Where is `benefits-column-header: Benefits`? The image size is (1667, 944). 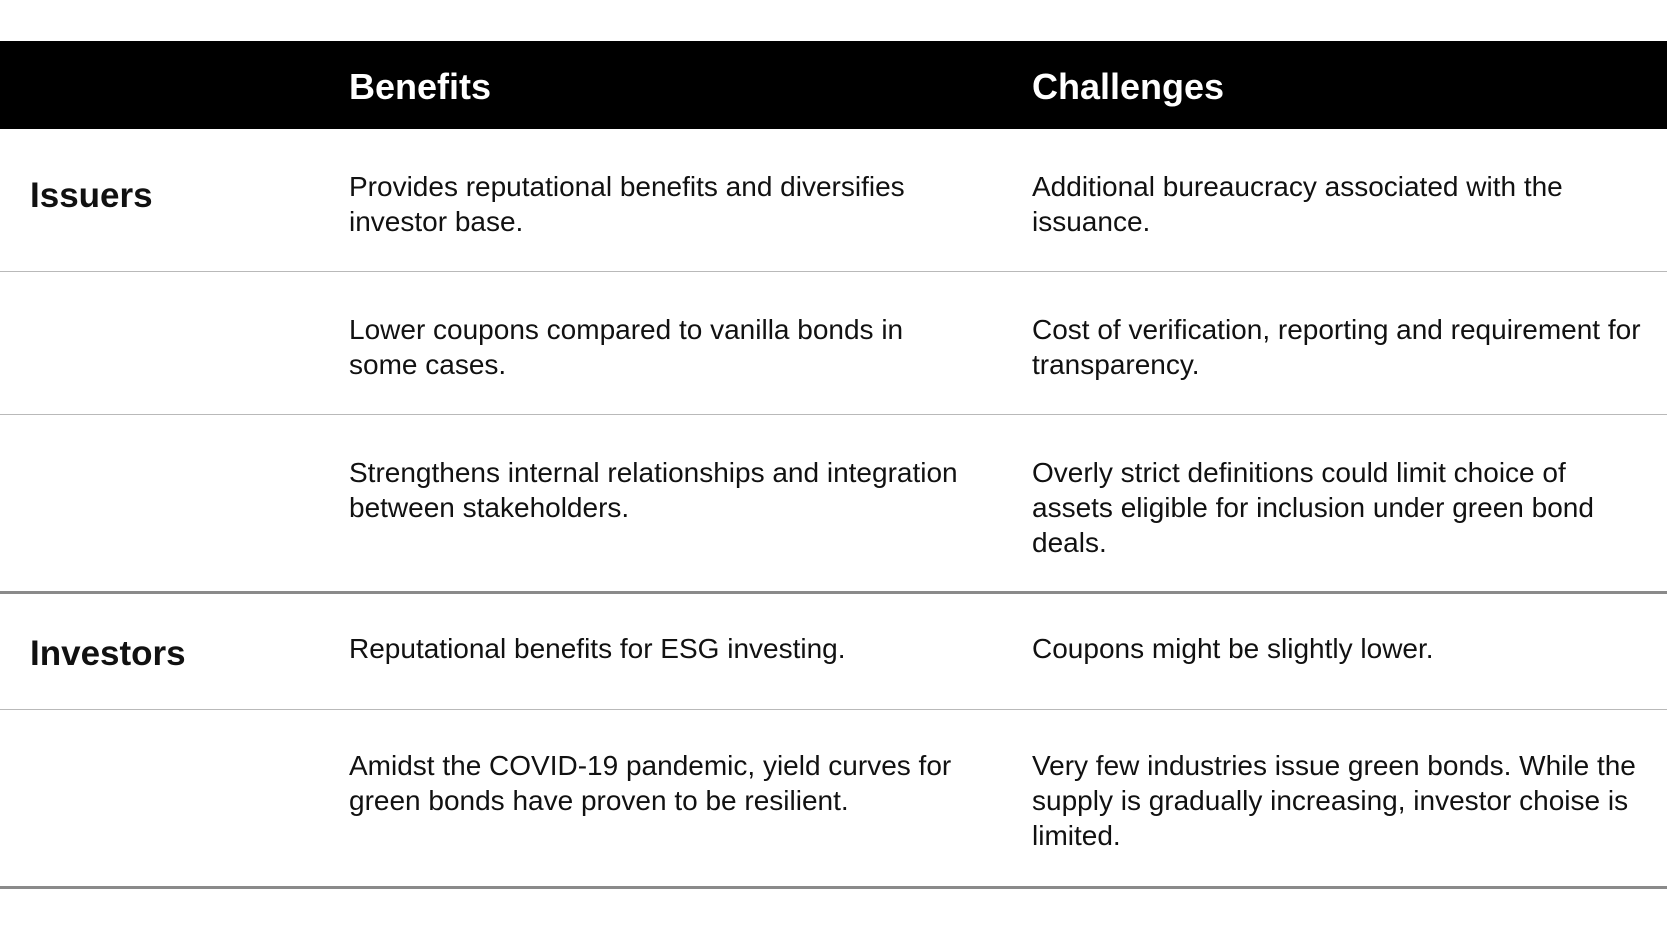
benefits-column-header: Benefits is located at coordinates (420, 86).